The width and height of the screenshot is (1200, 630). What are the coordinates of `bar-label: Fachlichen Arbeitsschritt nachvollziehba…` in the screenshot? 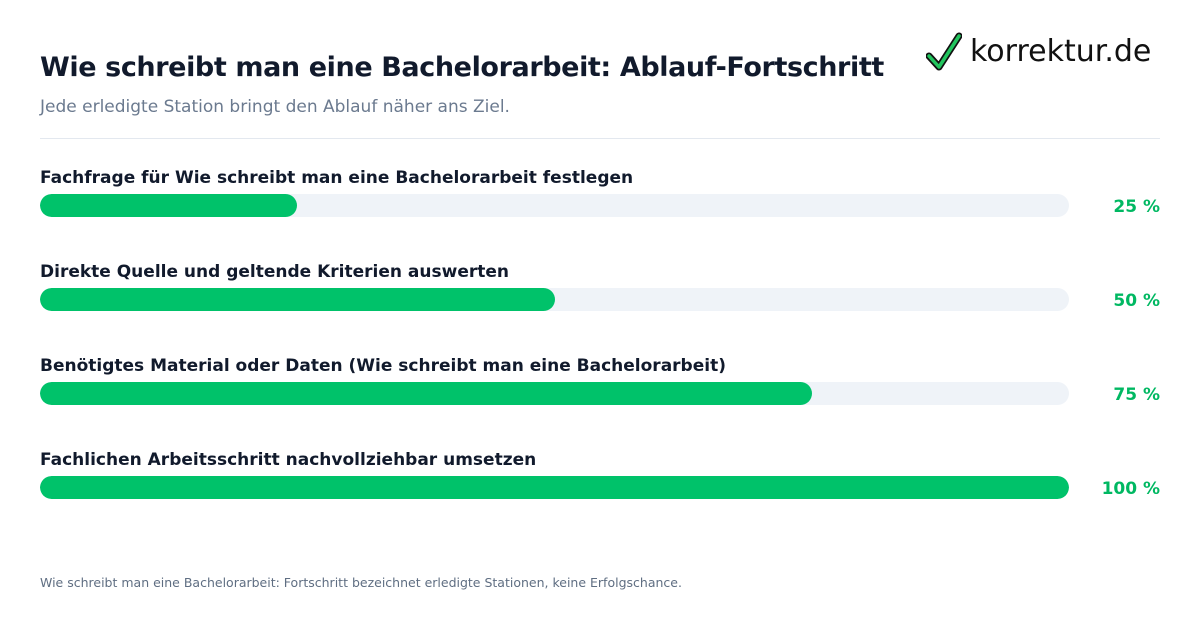 It's located at (288, 460).